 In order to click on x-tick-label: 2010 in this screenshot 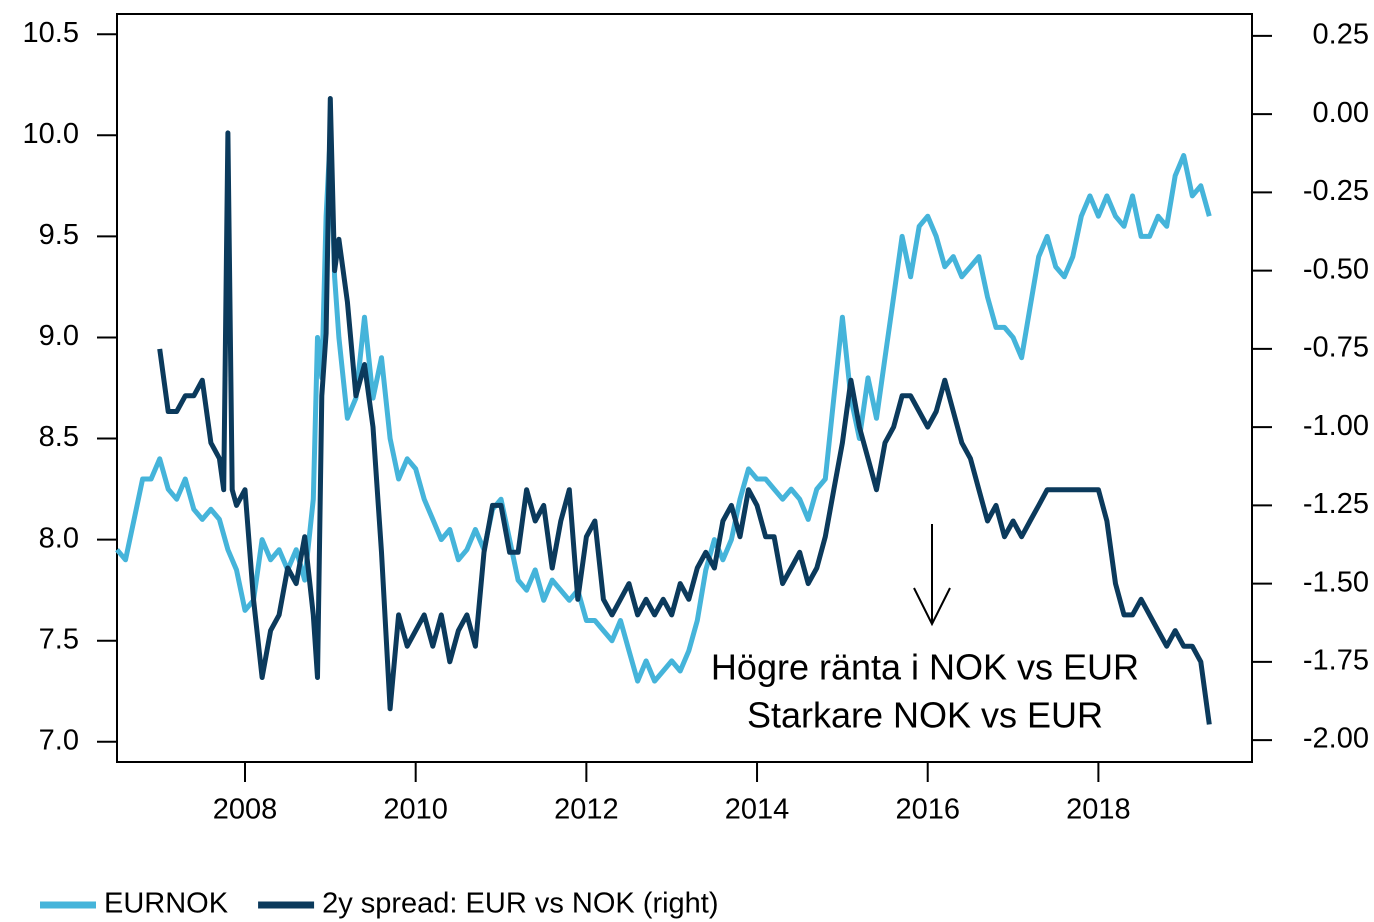, I will do `click(415, 810)`.